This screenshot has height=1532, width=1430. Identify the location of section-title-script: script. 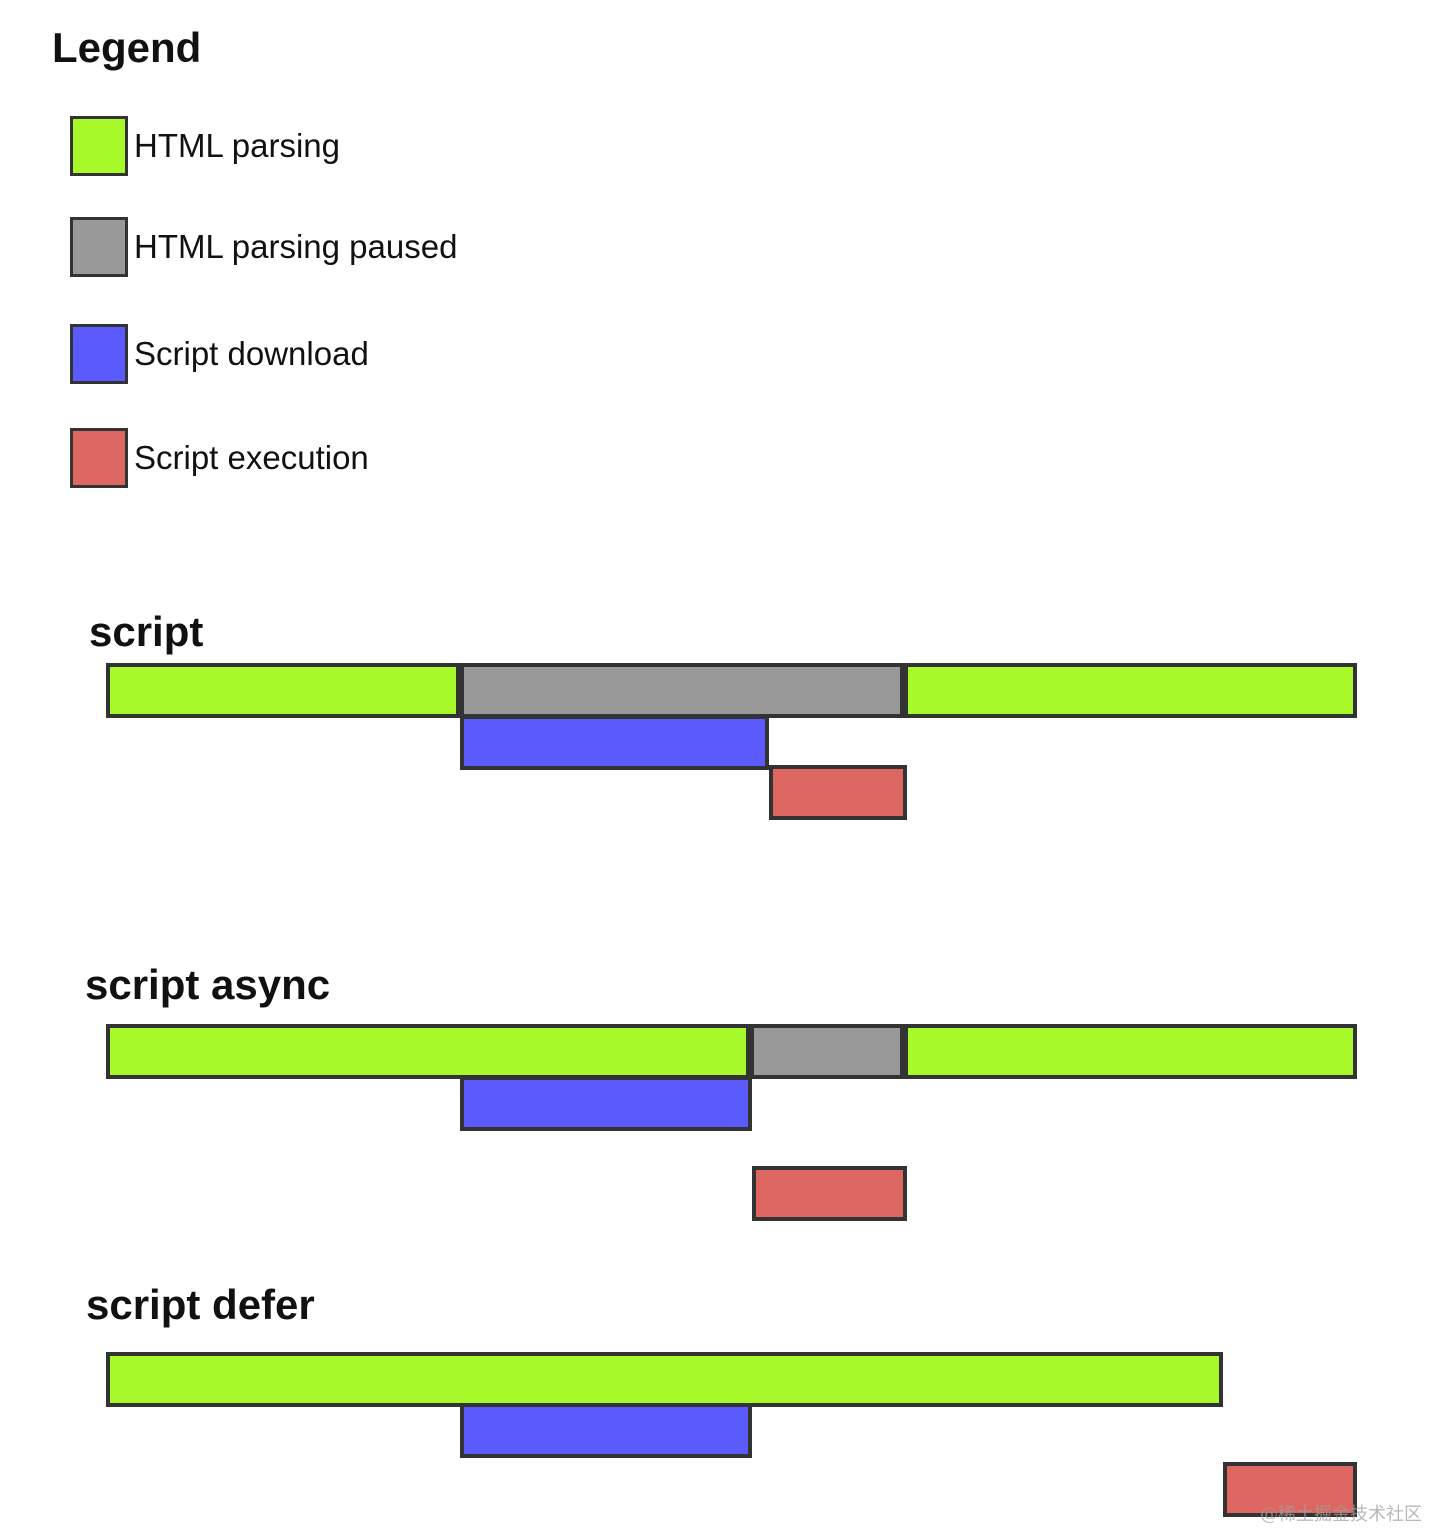
(146, 631).